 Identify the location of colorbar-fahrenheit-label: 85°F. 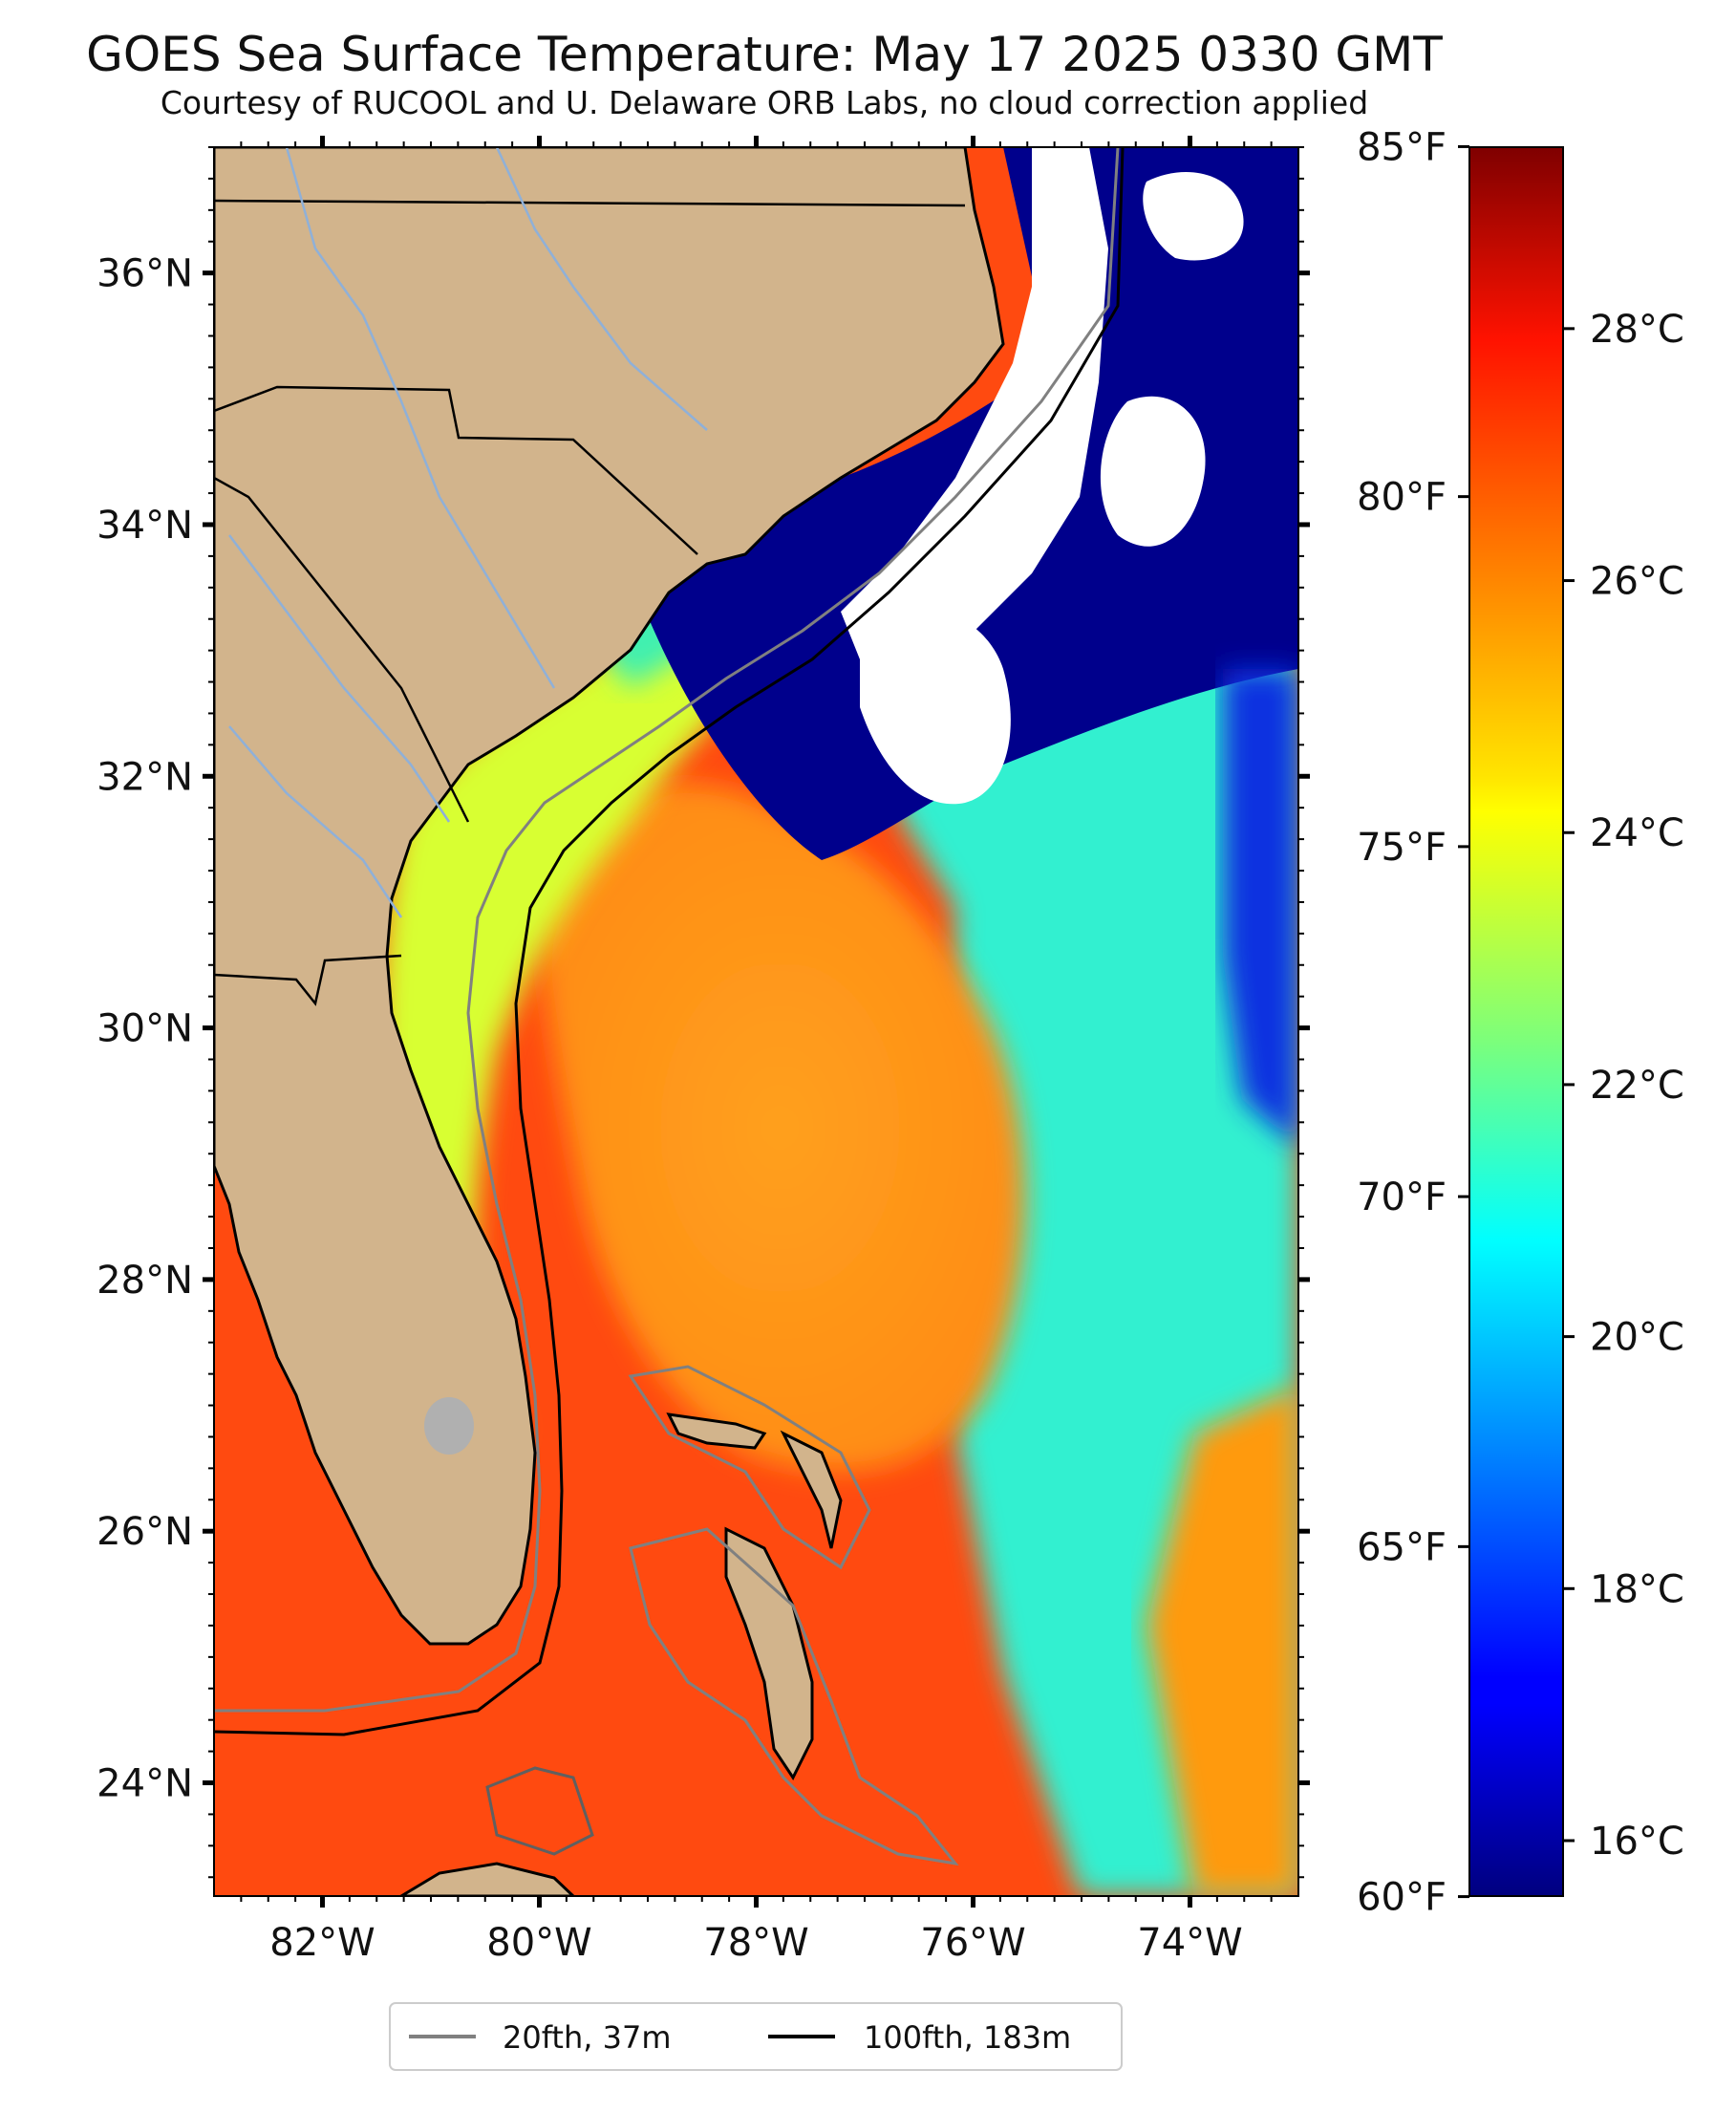
(1402, 147).